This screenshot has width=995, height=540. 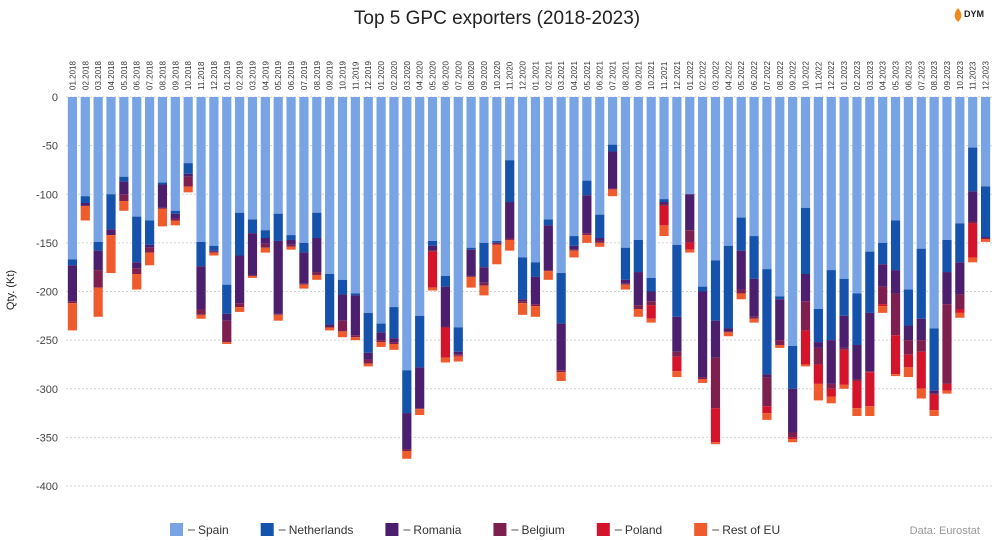 What do you see at coordinates (343, 75) in the screenshot?
I see `x-tick-label: 10.2019` at bounding box center [343, 75].